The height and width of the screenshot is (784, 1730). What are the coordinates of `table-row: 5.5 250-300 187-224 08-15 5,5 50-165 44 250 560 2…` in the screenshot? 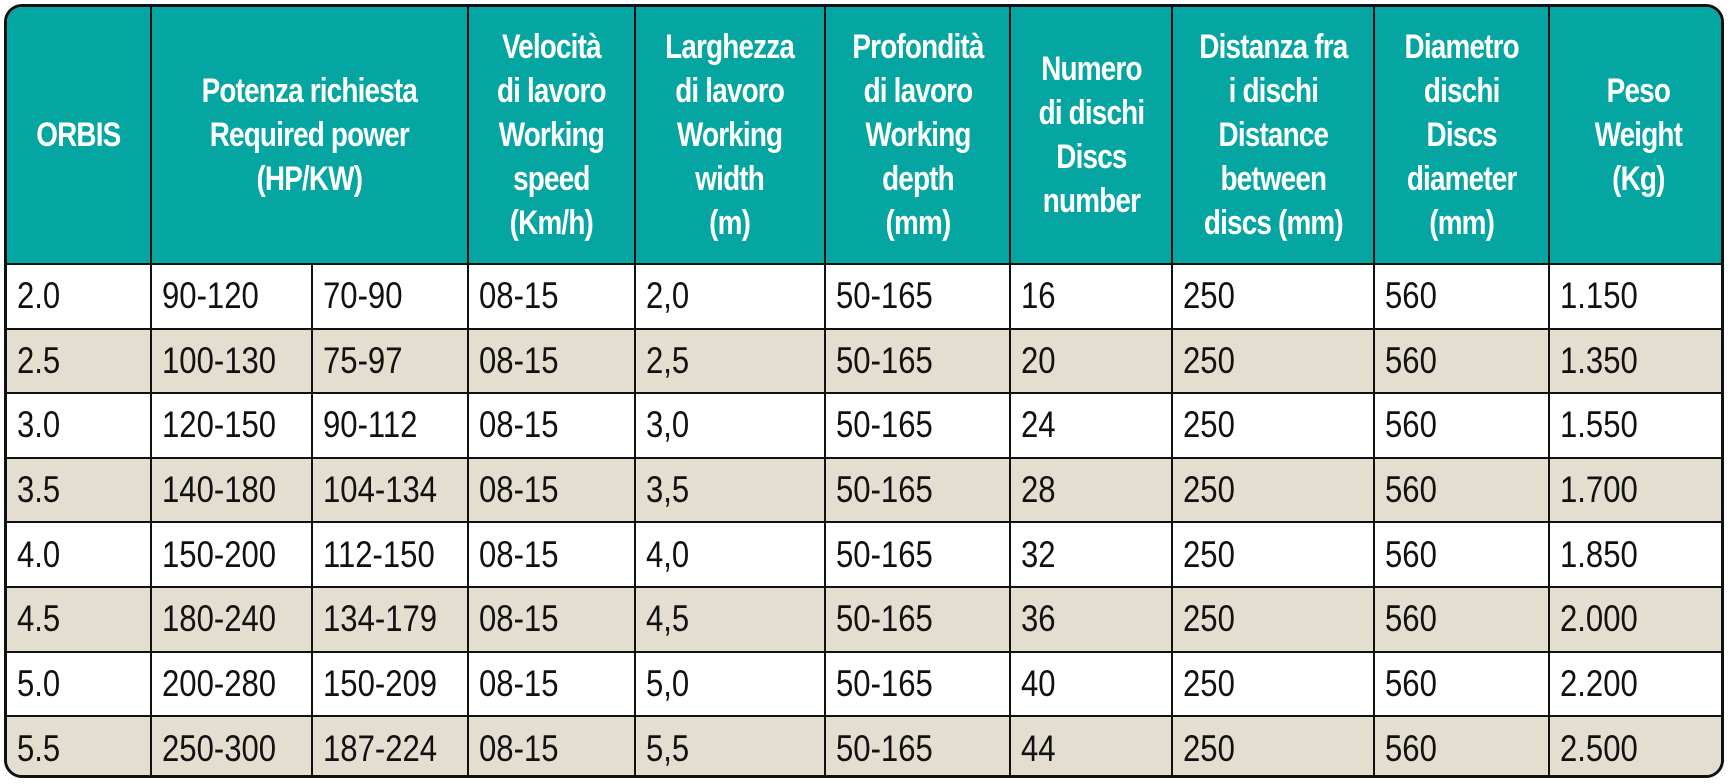 It's located at (864, 745).